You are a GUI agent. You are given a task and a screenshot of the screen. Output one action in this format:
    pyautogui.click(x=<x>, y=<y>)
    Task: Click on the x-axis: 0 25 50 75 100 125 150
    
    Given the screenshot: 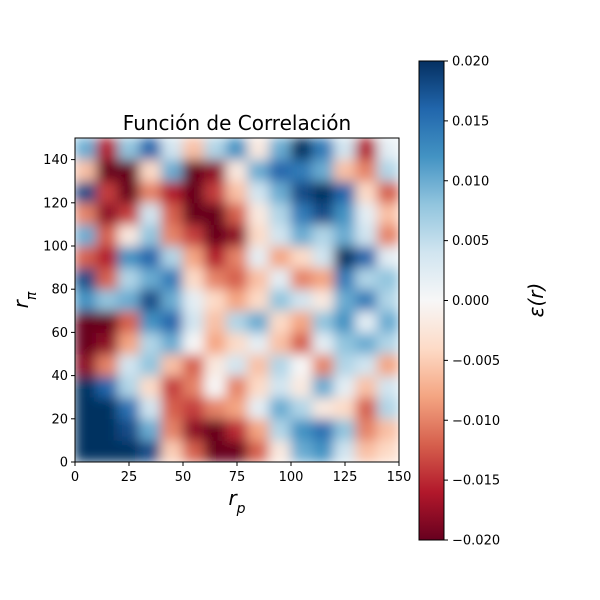 What is the action you would take?
    pyautogui.click(x=241, y=473)
    